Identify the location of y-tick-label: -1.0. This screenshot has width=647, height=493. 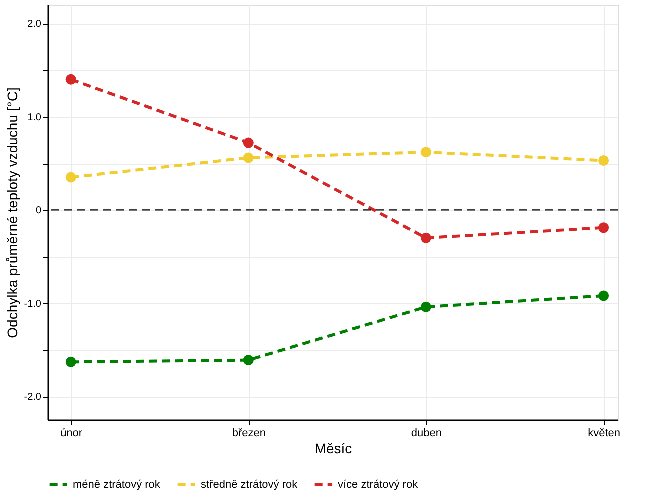
(33, 304).